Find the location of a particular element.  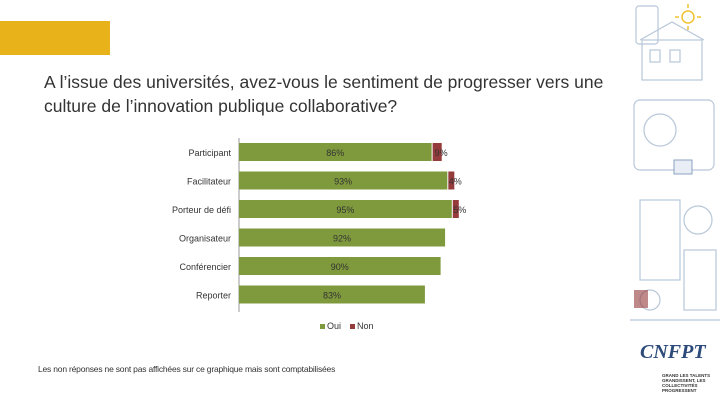

cnfpt-logo: CNFPT is located at coordinates (673, 352).